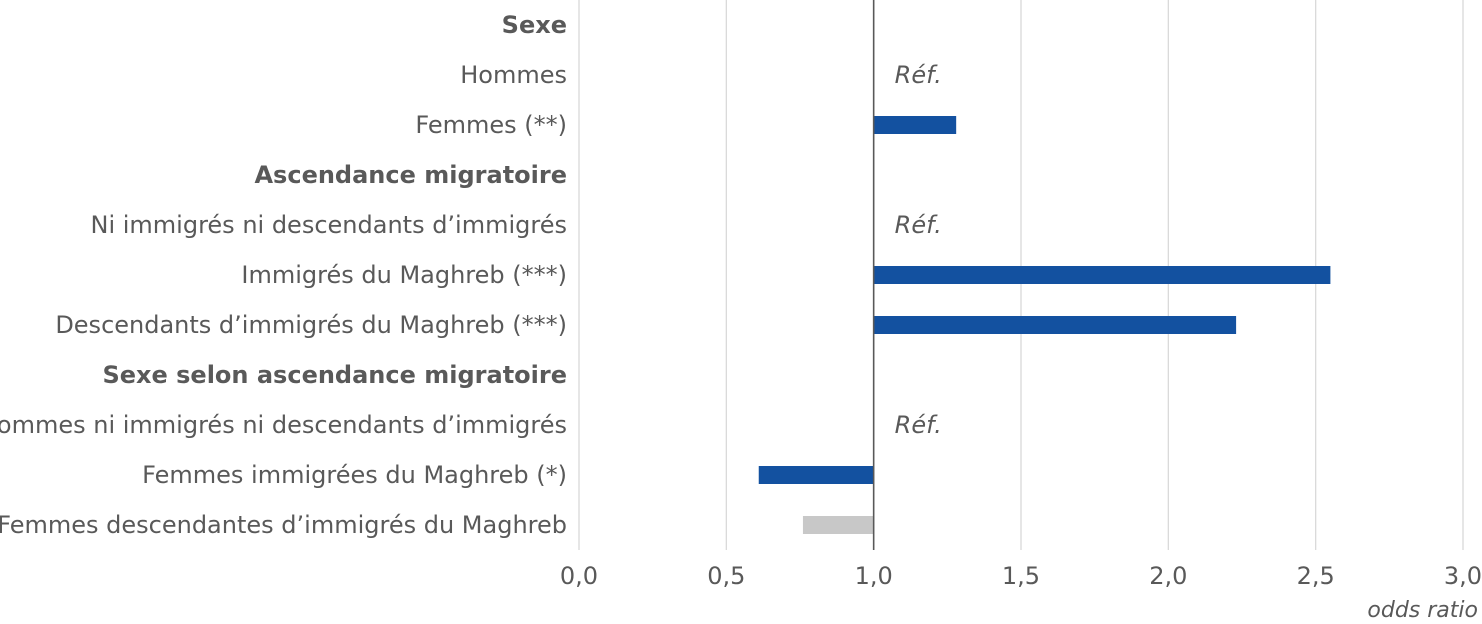 The width and height of the screenshot is (1482, 624). What do you see at coordinates (1422, 610) in the screenshot?
I see `x-axis-title: odds ratio` at bounding box center [1422, 610].